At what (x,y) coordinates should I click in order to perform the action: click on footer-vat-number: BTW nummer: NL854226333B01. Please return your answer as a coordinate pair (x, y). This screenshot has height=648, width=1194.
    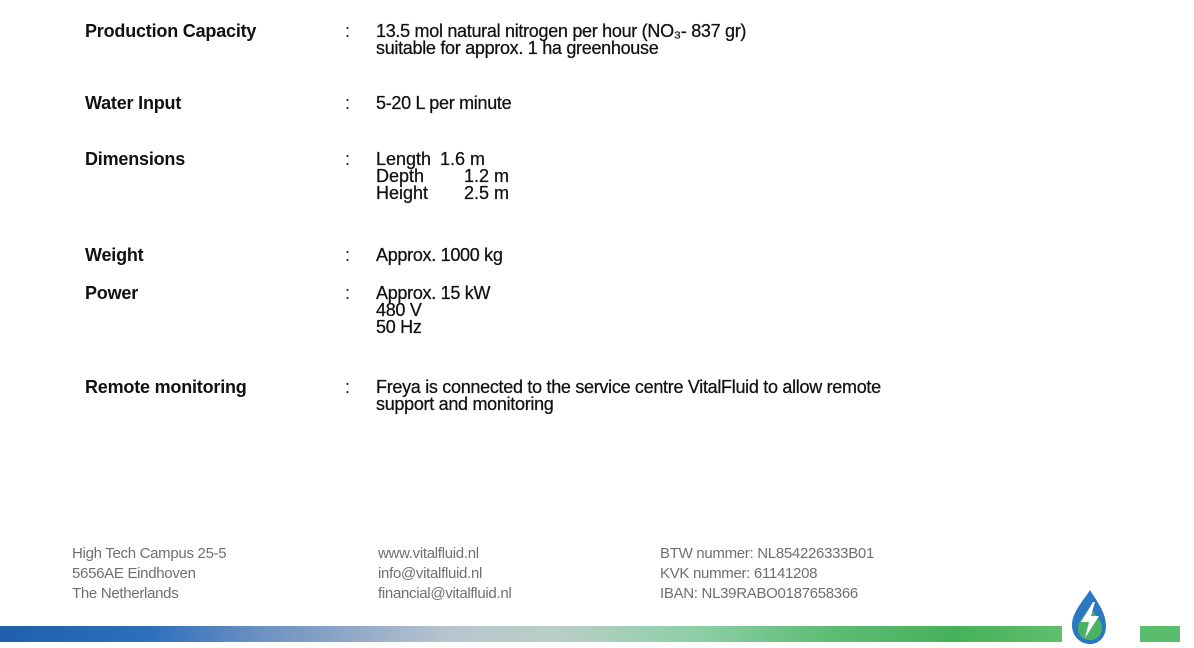
    Looking at the image, I should click on (767, 553).